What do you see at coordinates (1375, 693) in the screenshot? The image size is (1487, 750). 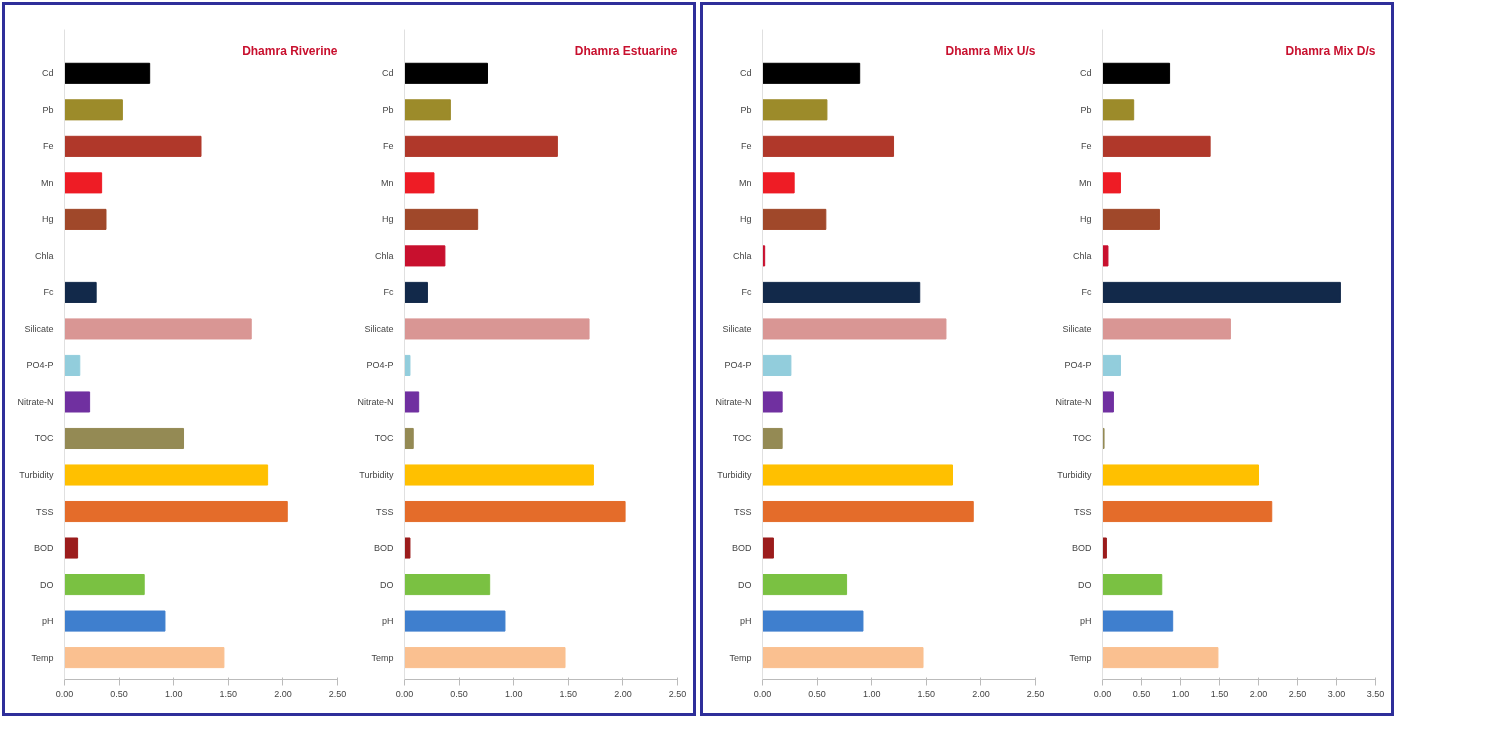 I see `x-tick-label: 3.50` at bounding box center [1375, 693].